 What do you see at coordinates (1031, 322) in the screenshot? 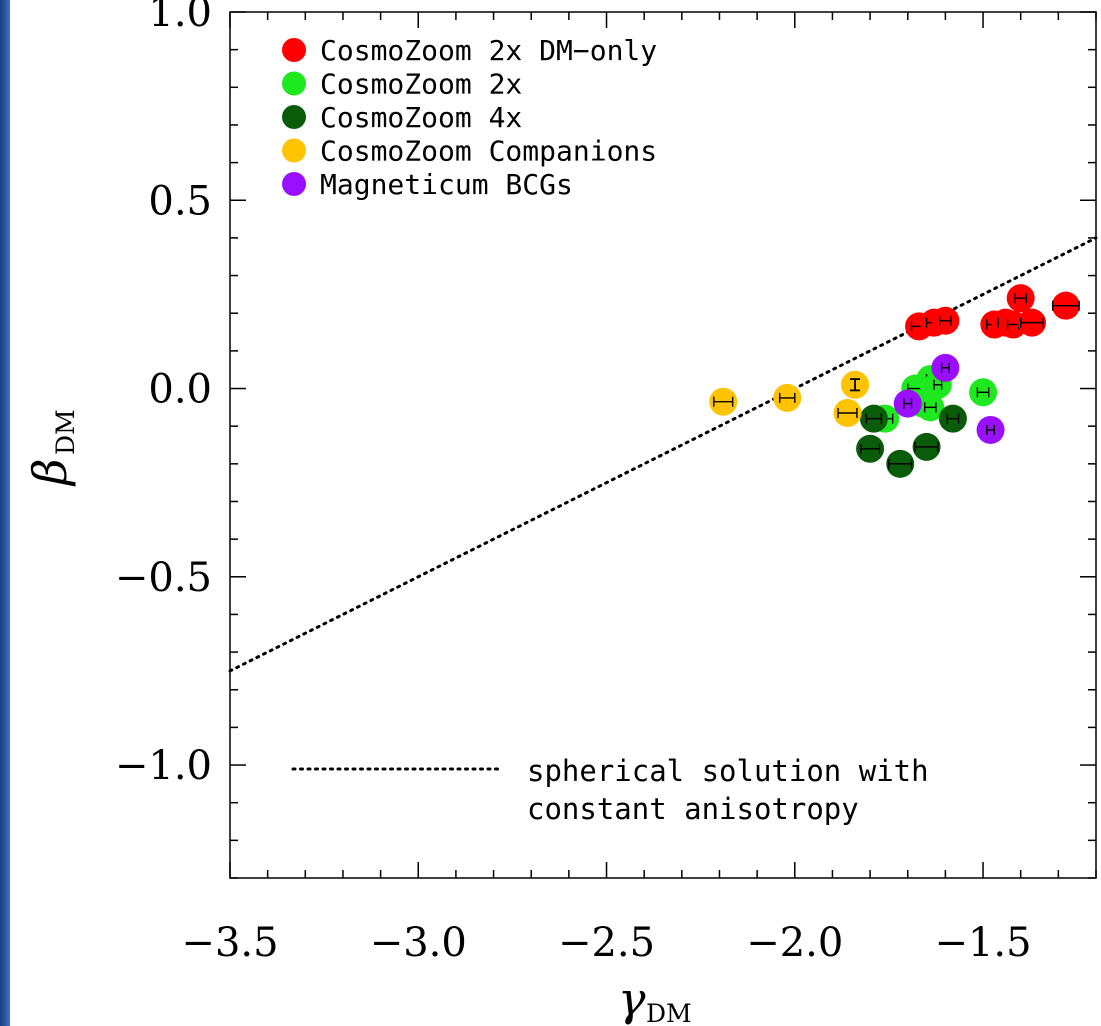
I see `error-bar-s0-p7` at bounding box center [1031, 322].